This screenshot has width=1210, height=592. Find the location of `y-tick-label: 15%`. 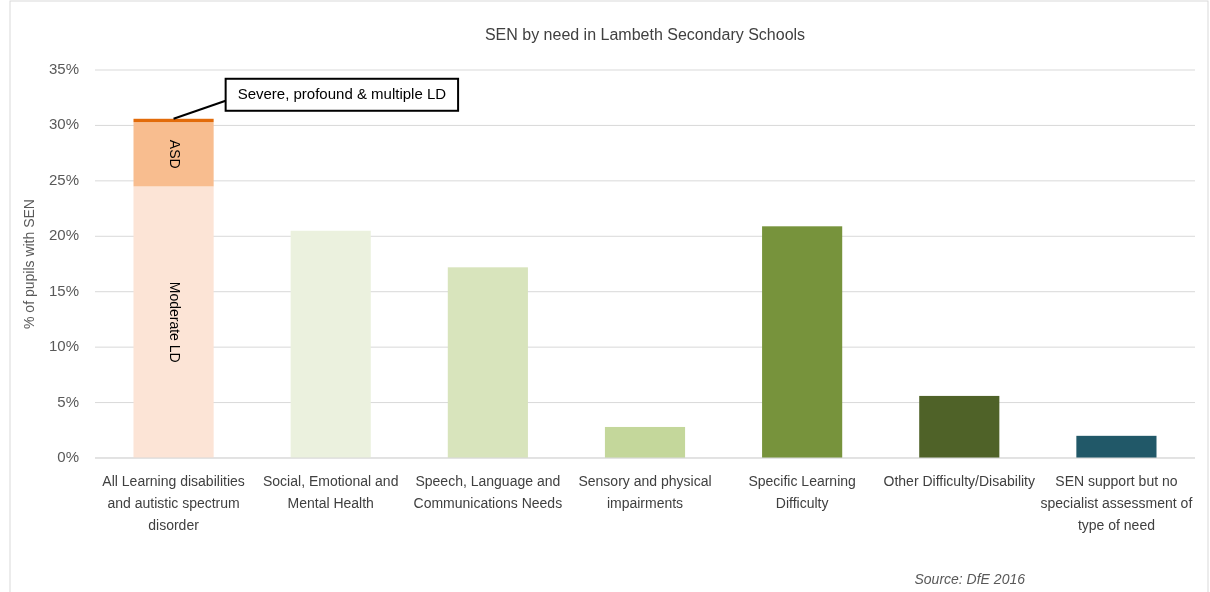

y-tick-label: 15% is located at coordinates (63, 290).